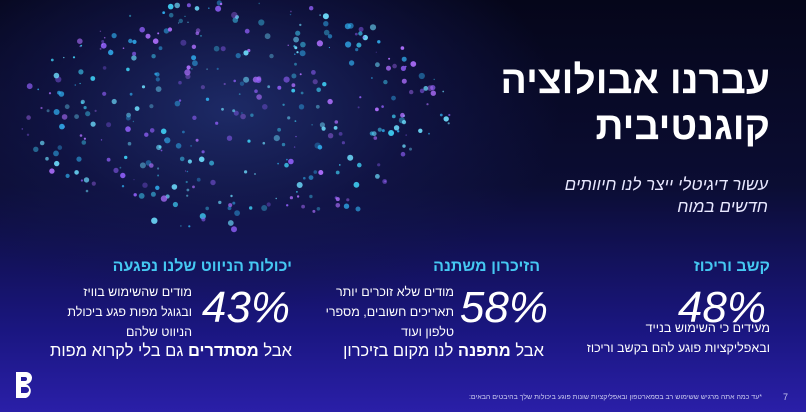  I want to click on subtitle-line: חדשים במוח, so click(722, 206).